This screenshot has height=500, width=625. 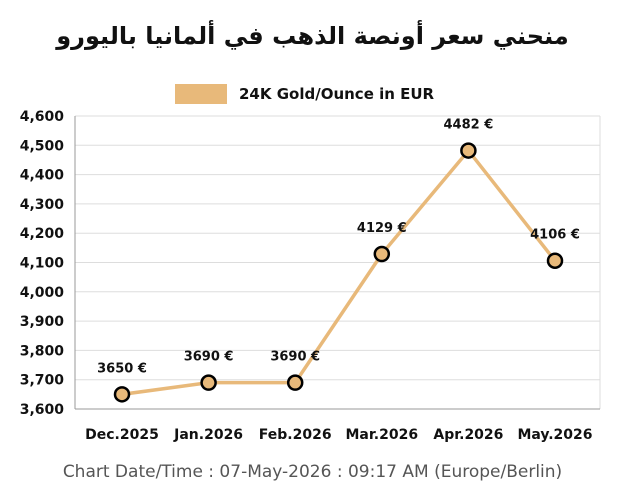 What do you see at coordinates (312, 36) in the screenshot?
I see `chart-title: منحني سعر أونصة الذهب في ألمانيا باليورو` at bounding box center [312, 36].